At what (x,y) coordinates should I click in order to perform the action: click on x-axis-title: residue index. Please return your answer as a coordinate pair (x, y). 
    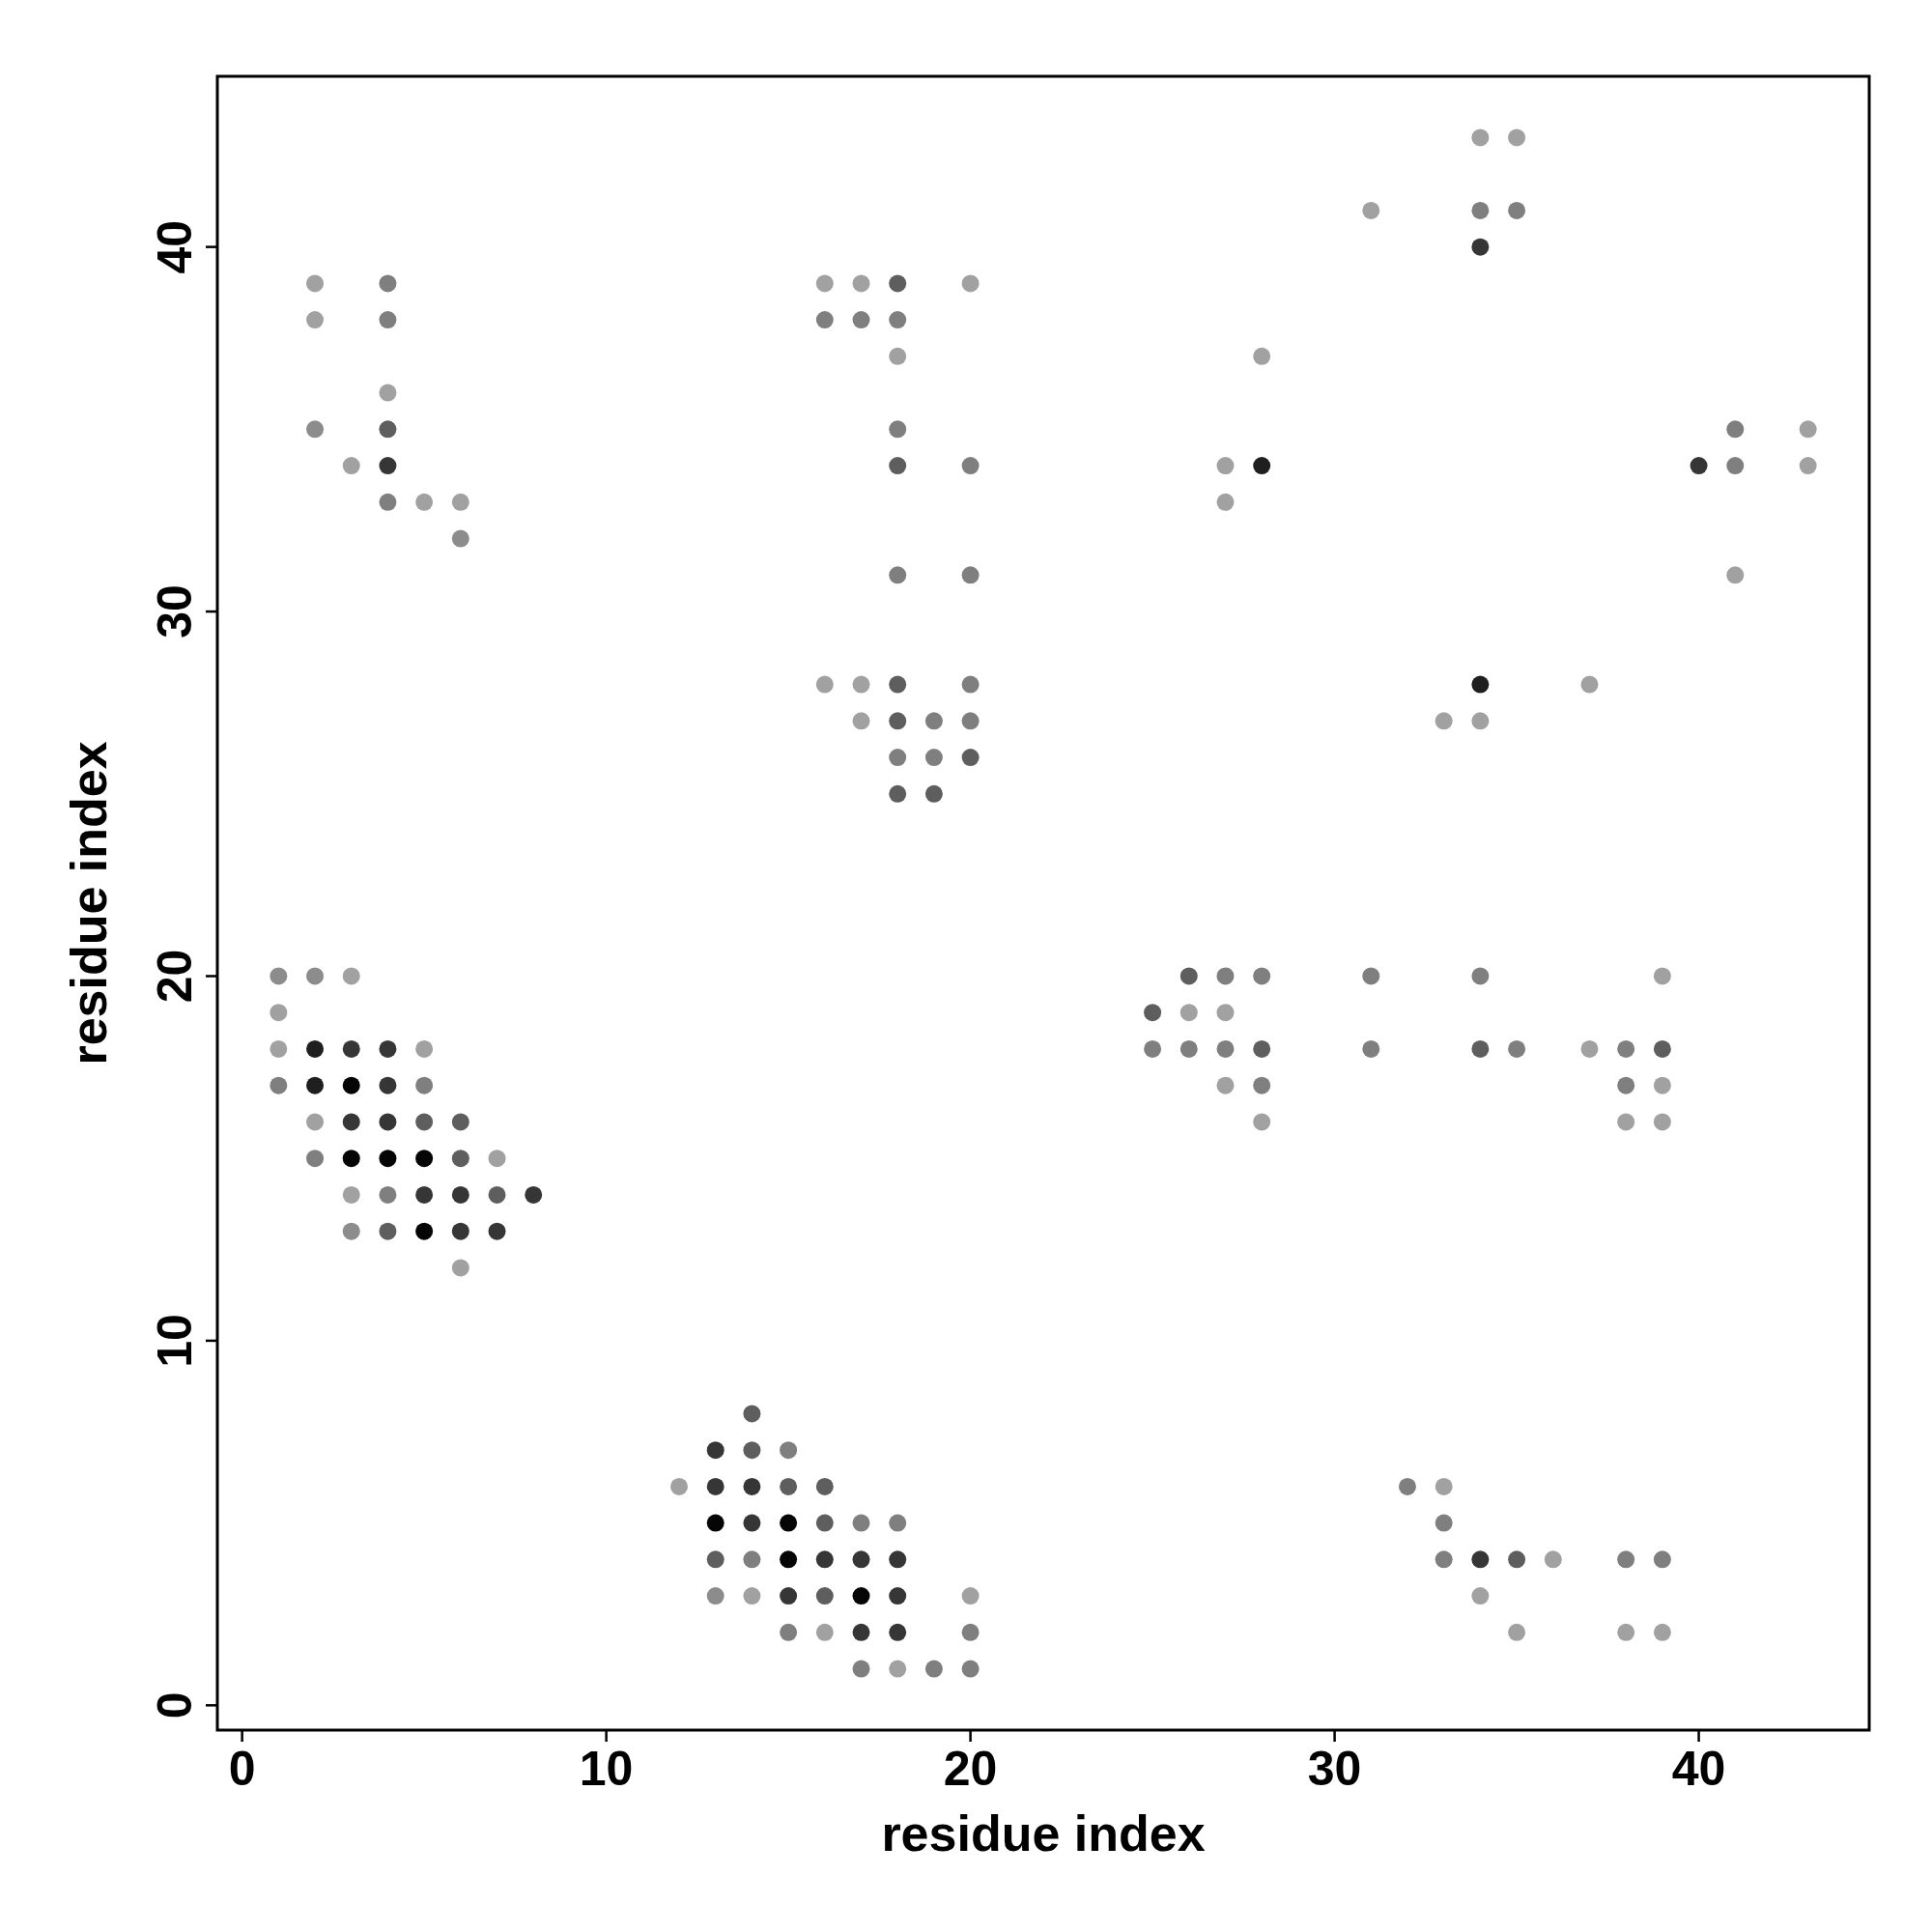
    Looking at the image, I should click on (1043, 1833).